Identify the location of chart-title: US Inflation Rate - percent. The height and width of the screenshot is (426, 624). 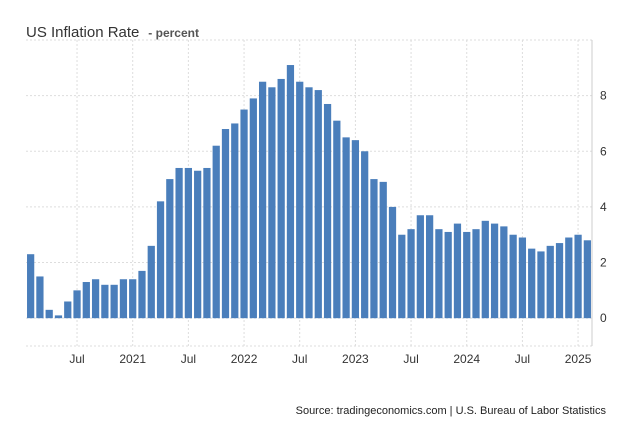
(112, 26).